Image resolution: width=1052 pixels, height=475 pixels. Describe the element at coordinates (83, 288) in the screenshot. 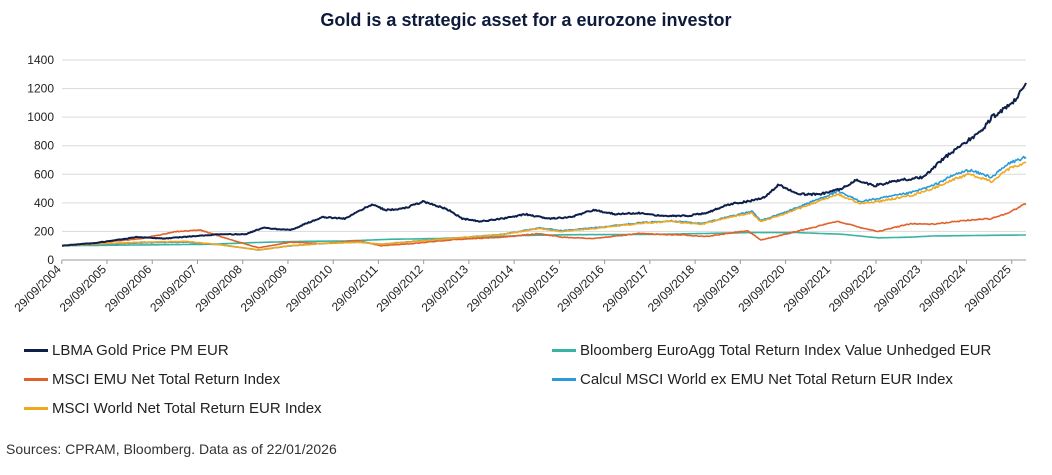

I see `x-tick-label: 29/09/2005` at that location.